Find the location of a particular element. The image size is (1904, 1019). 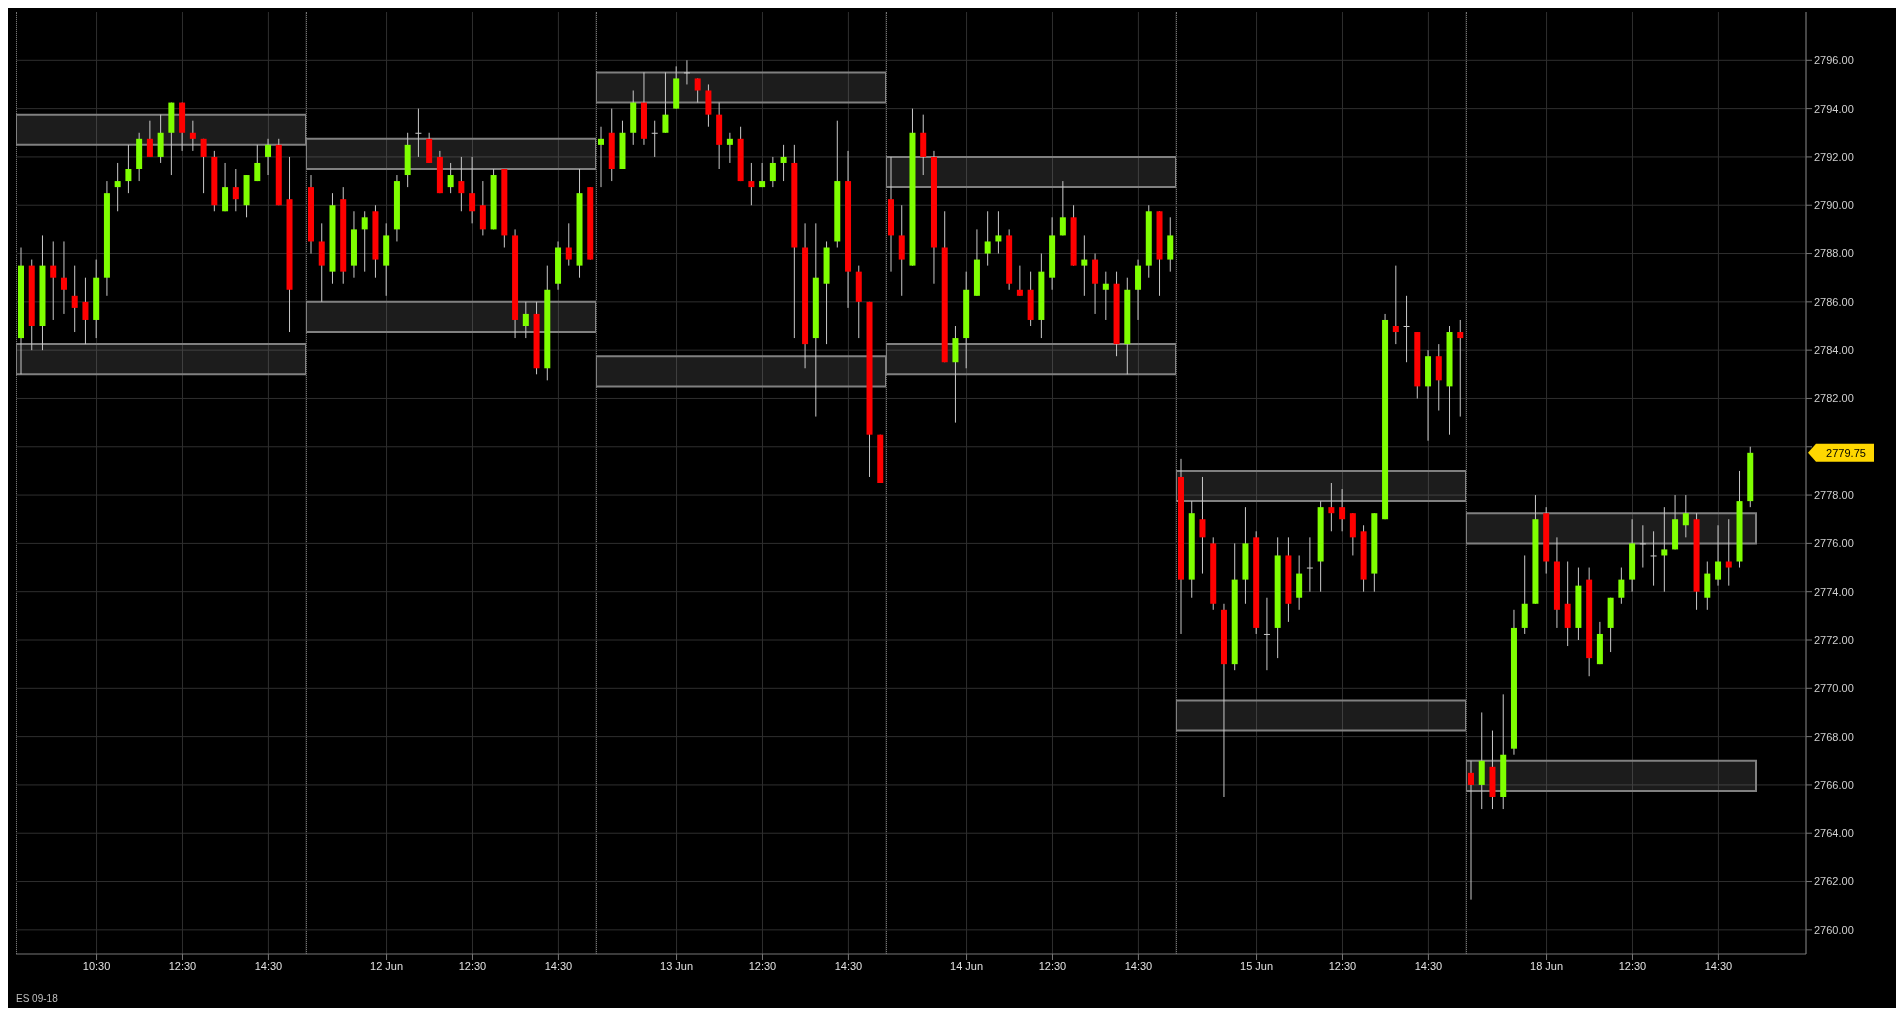

y-tick-label: 2768.00 is located at coordinates (1834, 736).